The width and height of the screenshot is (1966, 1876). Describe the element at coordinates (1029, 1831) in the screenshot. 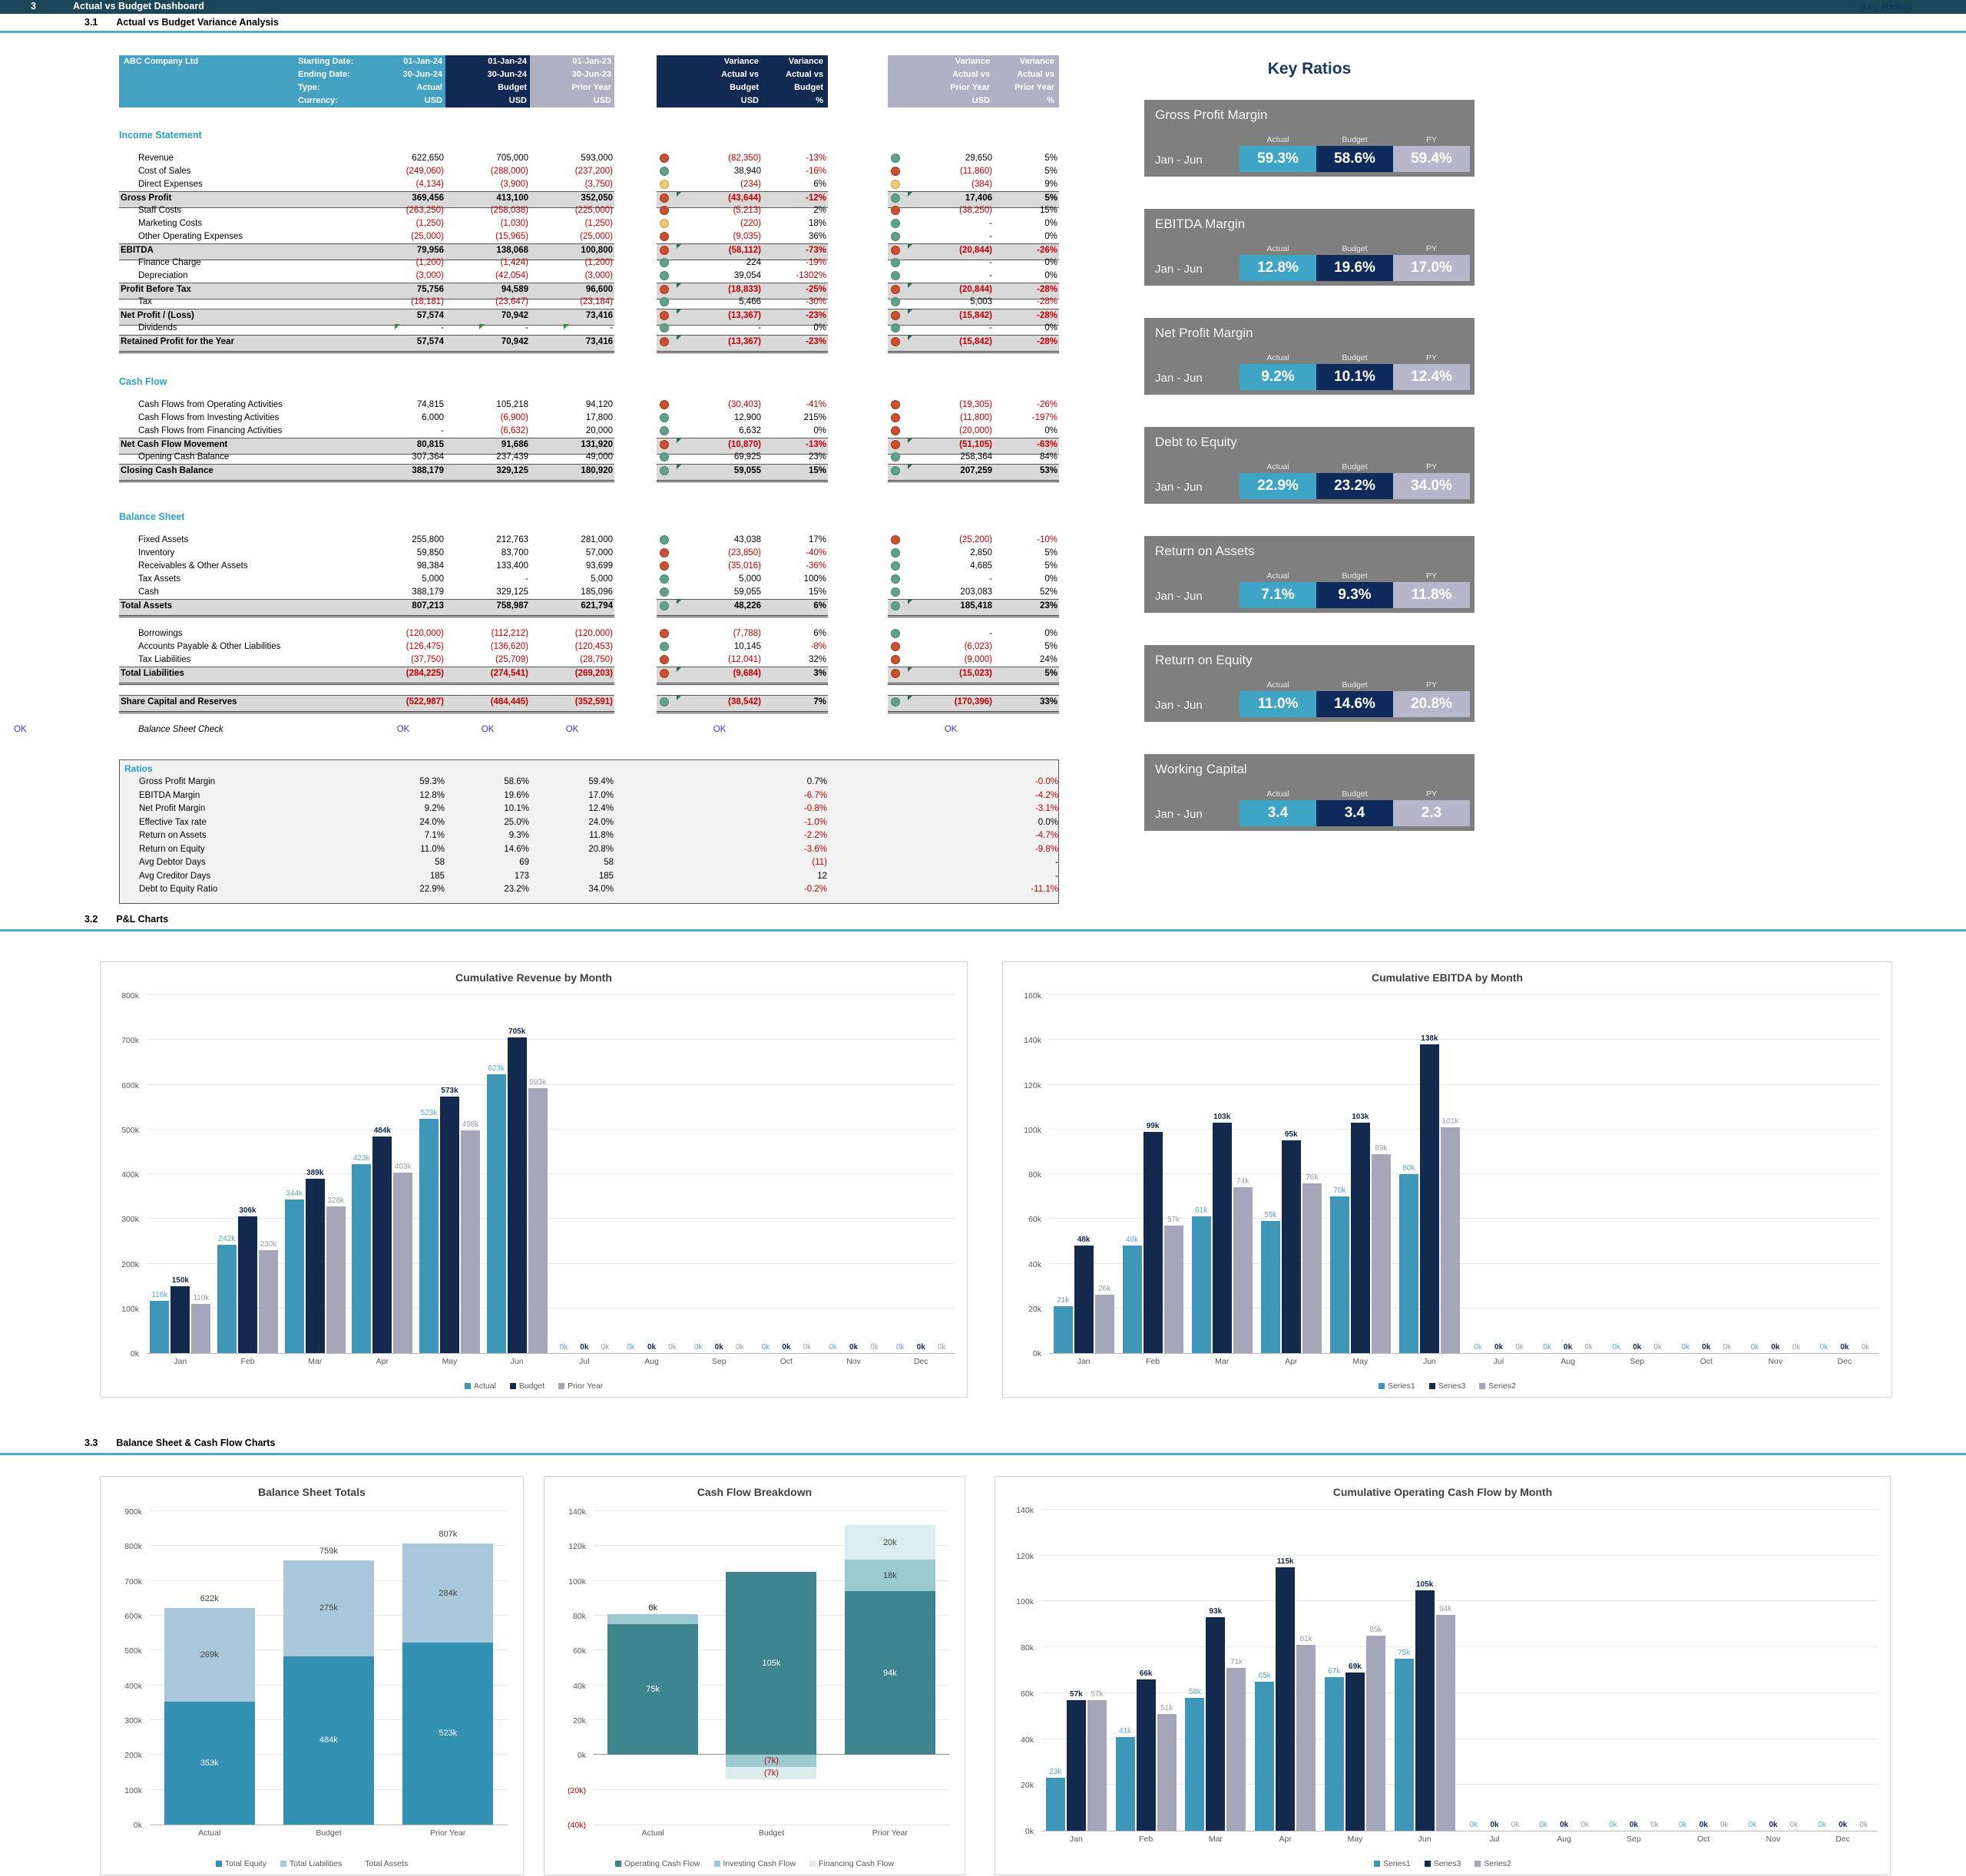

I see `y-axis-tick: 0k` at that location.